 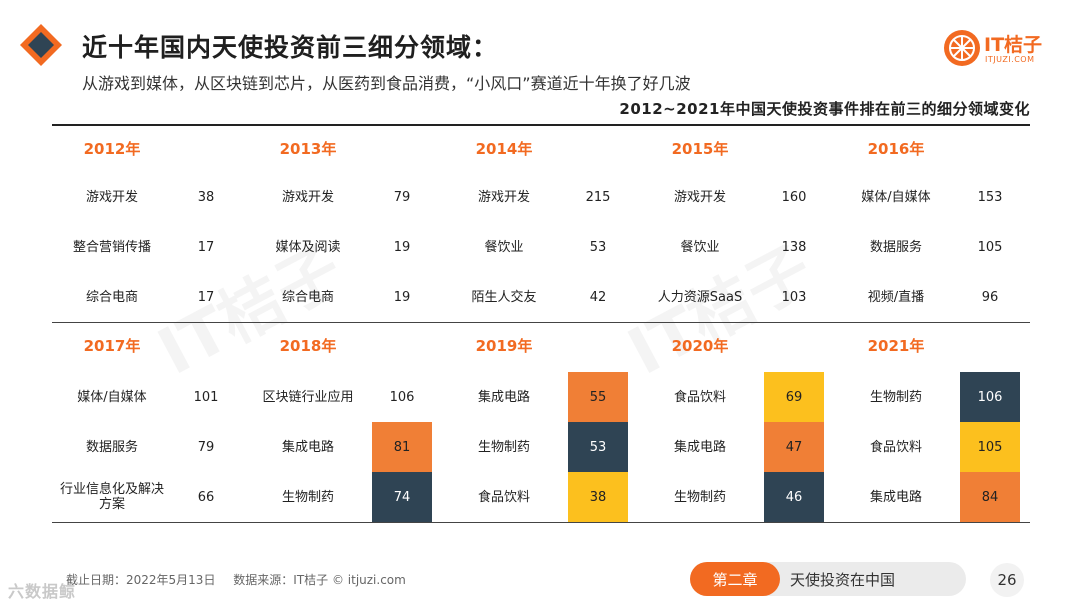 What do you see at coordinates (990, 447) in the screenshot?
I see `highlighted-count: 105` at bounding box center [990, 447].